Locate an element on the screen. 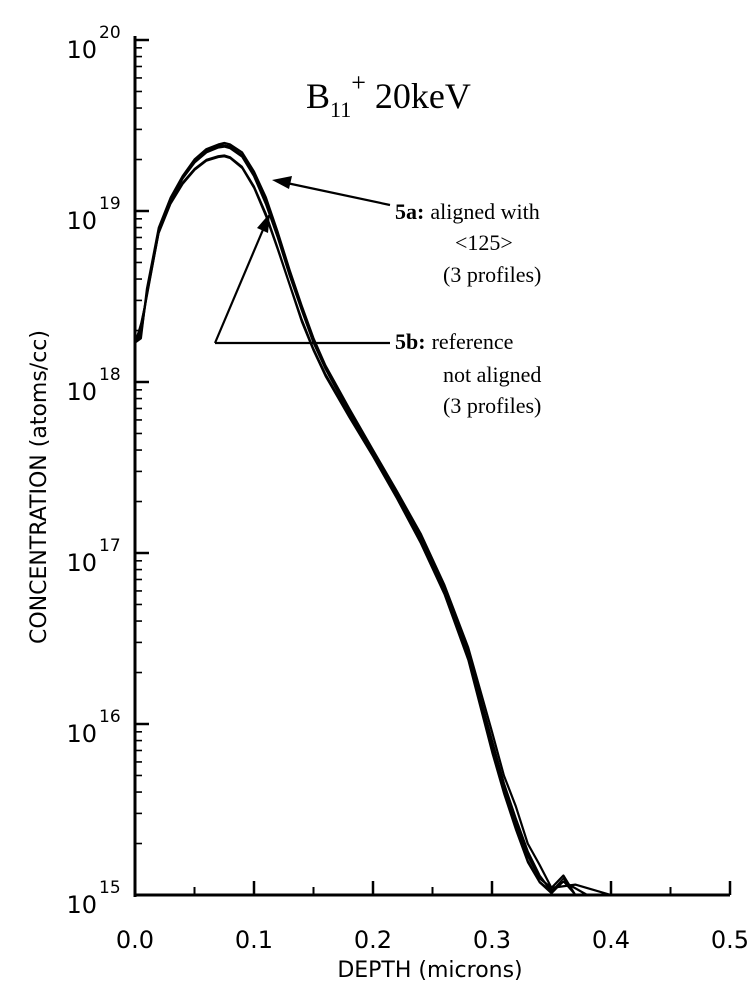 The image size is (750, 995). annotation-arrows is located at coordinates (302, 260).